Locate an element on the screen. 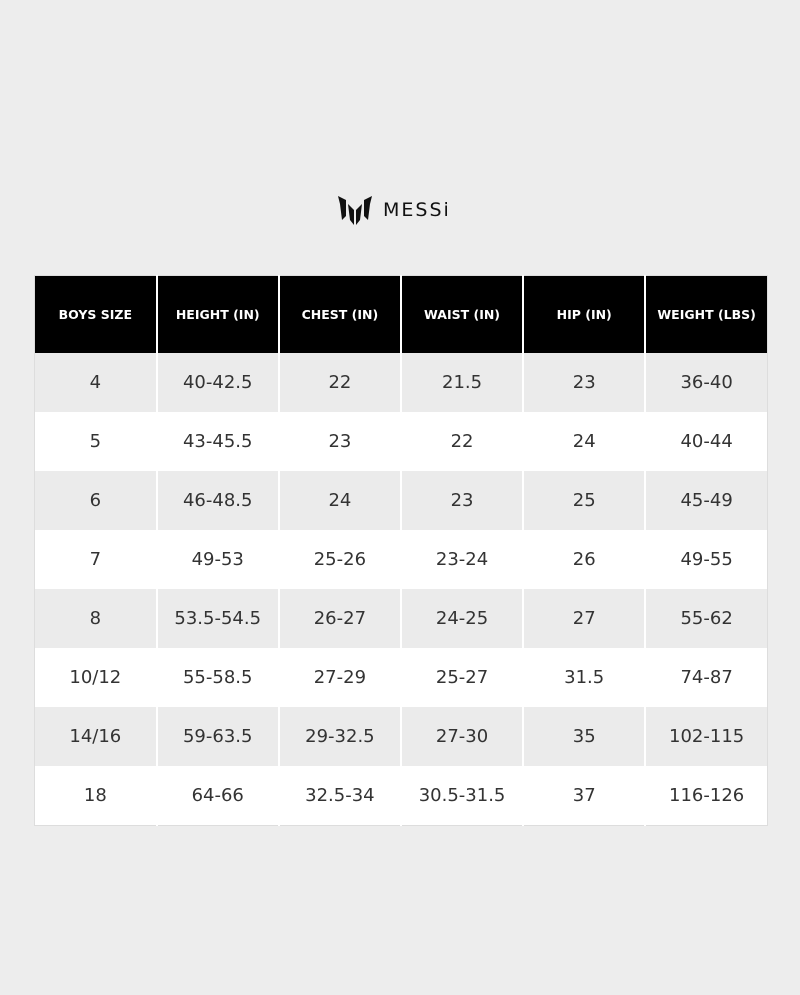 The image size is (800, 995). table-cell: 21.5 is located at coordinates (461, 382).